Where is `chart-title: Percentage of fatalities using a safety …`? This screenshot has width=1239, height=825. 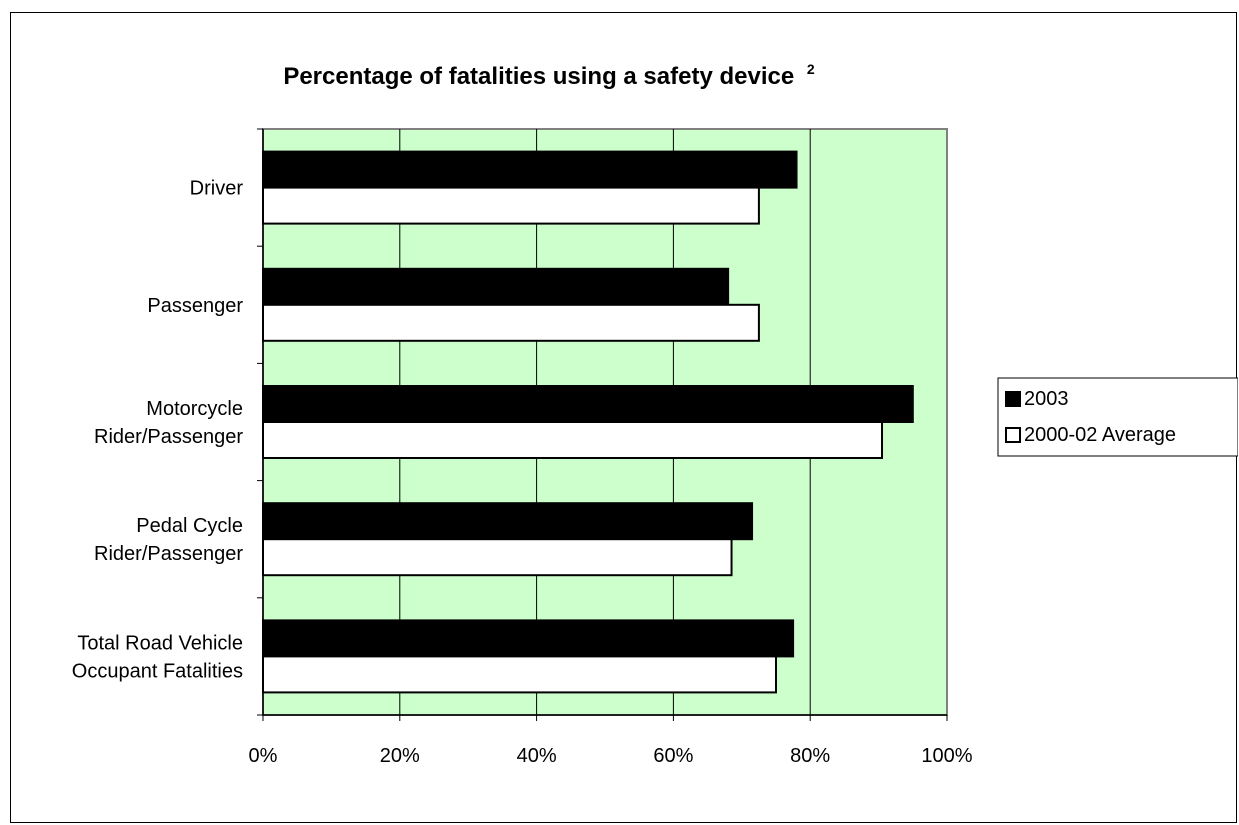
chart-title: Percentage of fatalities using a safety … is located at coordinates (549, 75).